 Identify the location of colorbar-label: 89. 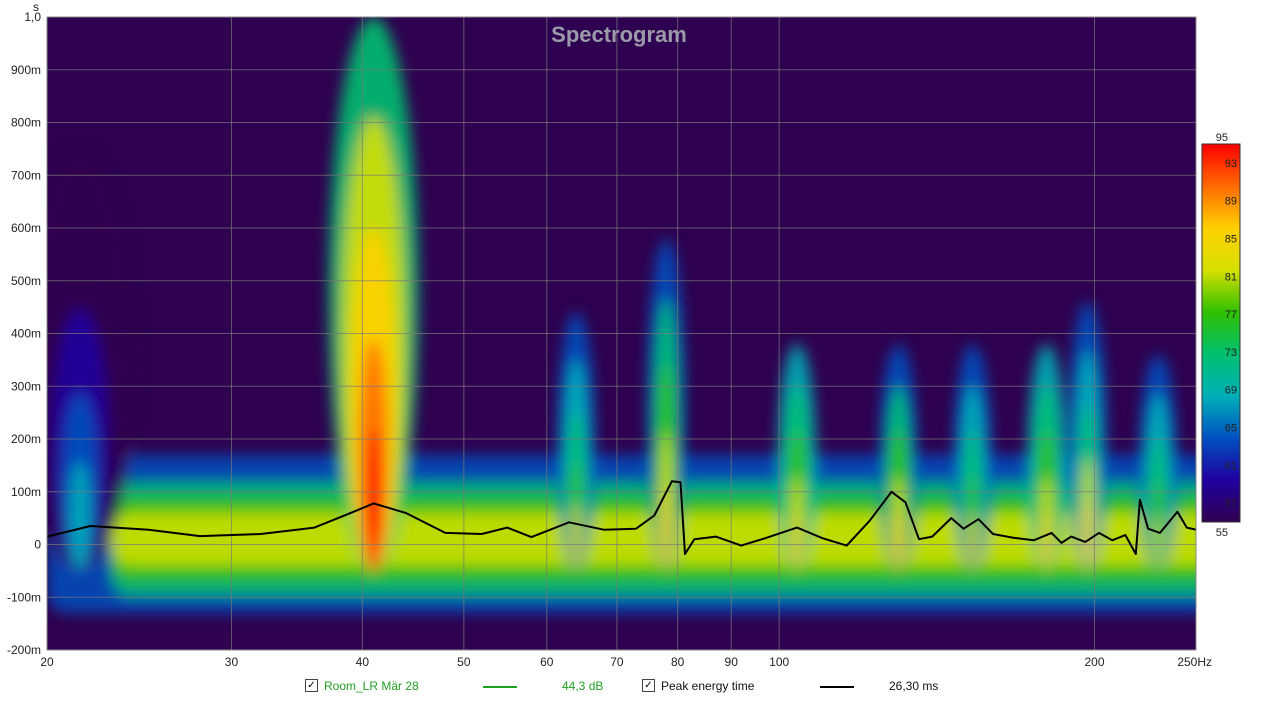
(1231, 202).